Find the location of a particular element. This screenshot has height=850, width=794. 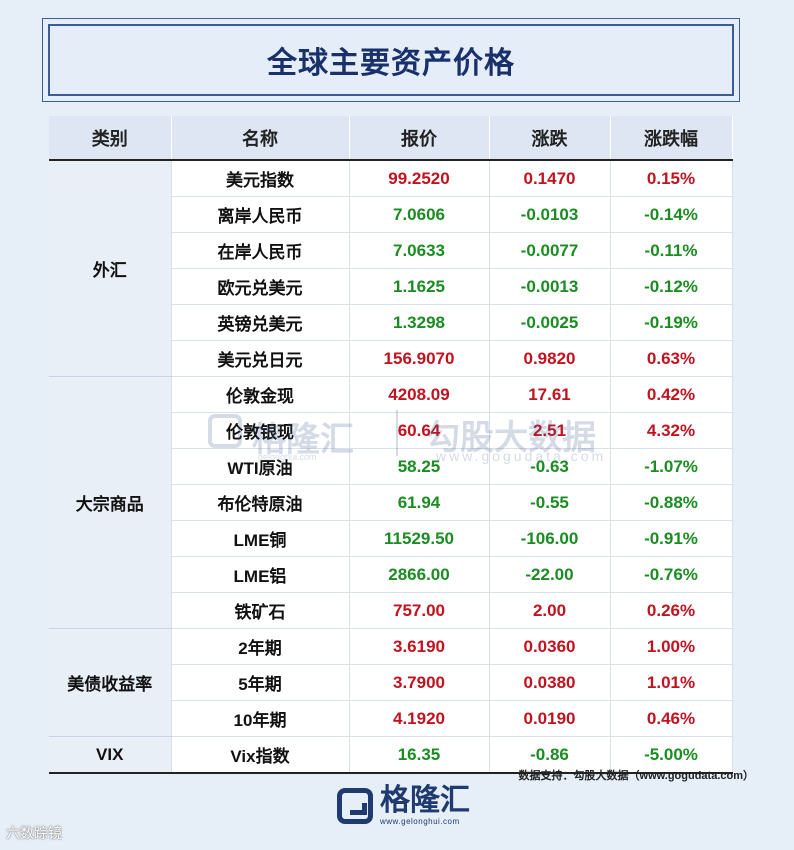

asset-name: 英镑兑美元 is located at coordinates (260, 322).